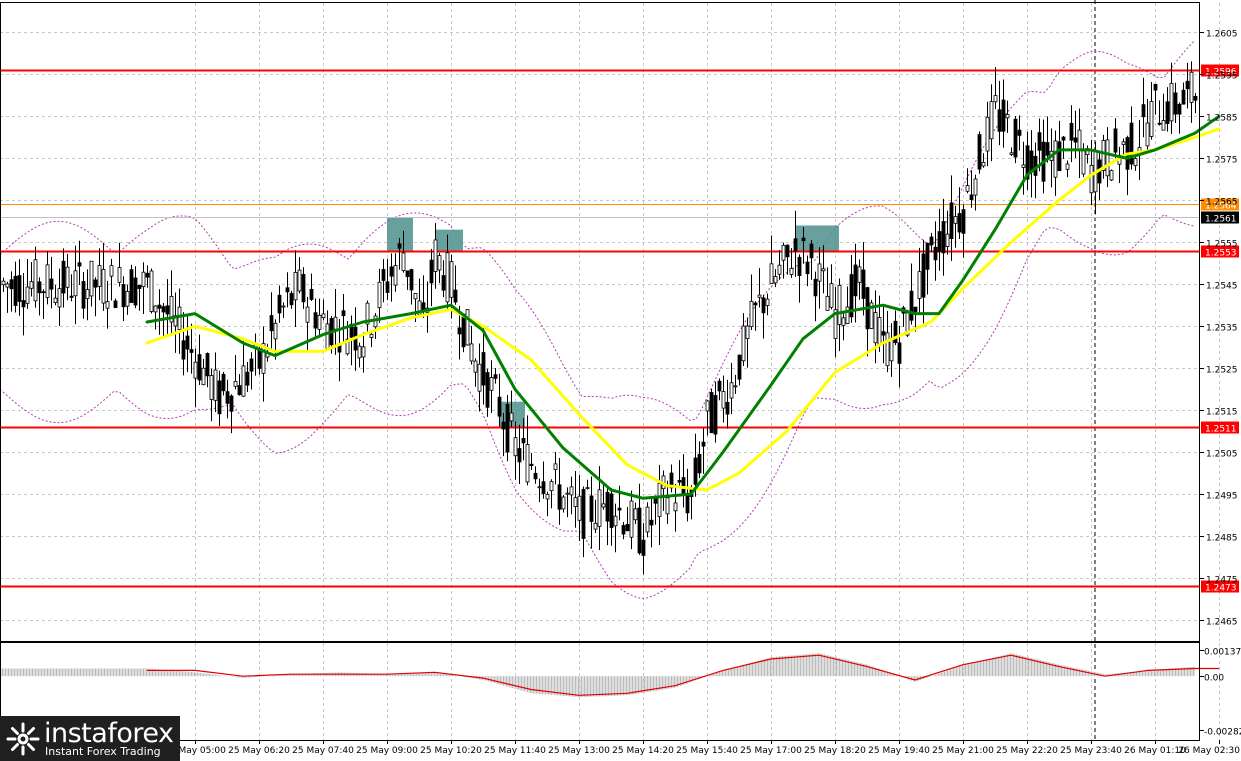 The image size is (1241, 761). What do you see at coordinates (1221, 589) in the screenshot?
I see `level-label: 1.2473` at bounding box center [1221, 589].